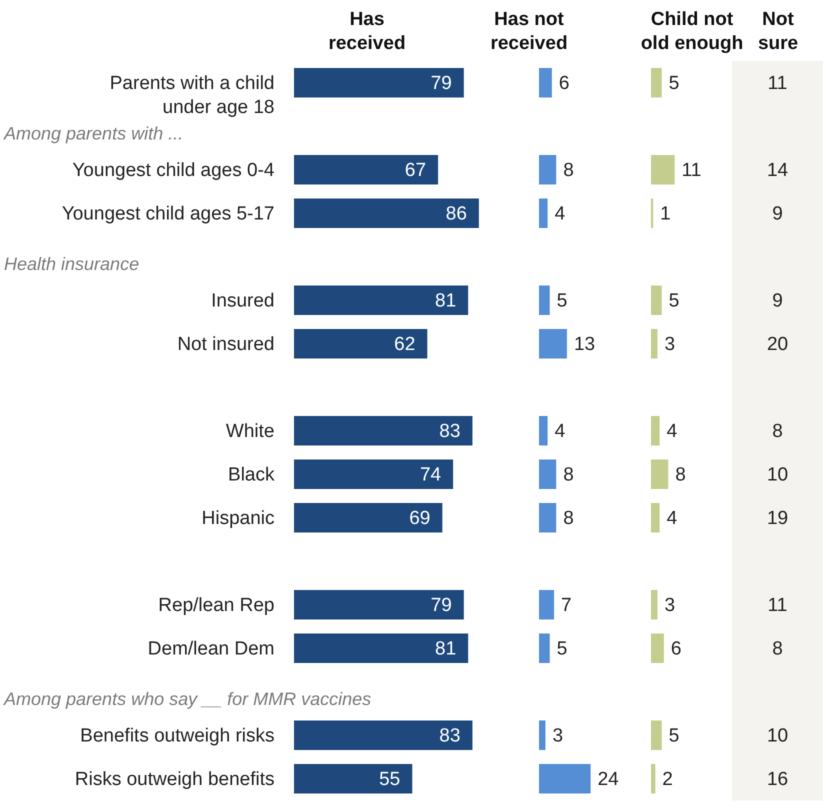  Describe the element at coordinates (216, 605) in the screenshot. I see `y-tick-label: Rep/lean Rep` at that location.